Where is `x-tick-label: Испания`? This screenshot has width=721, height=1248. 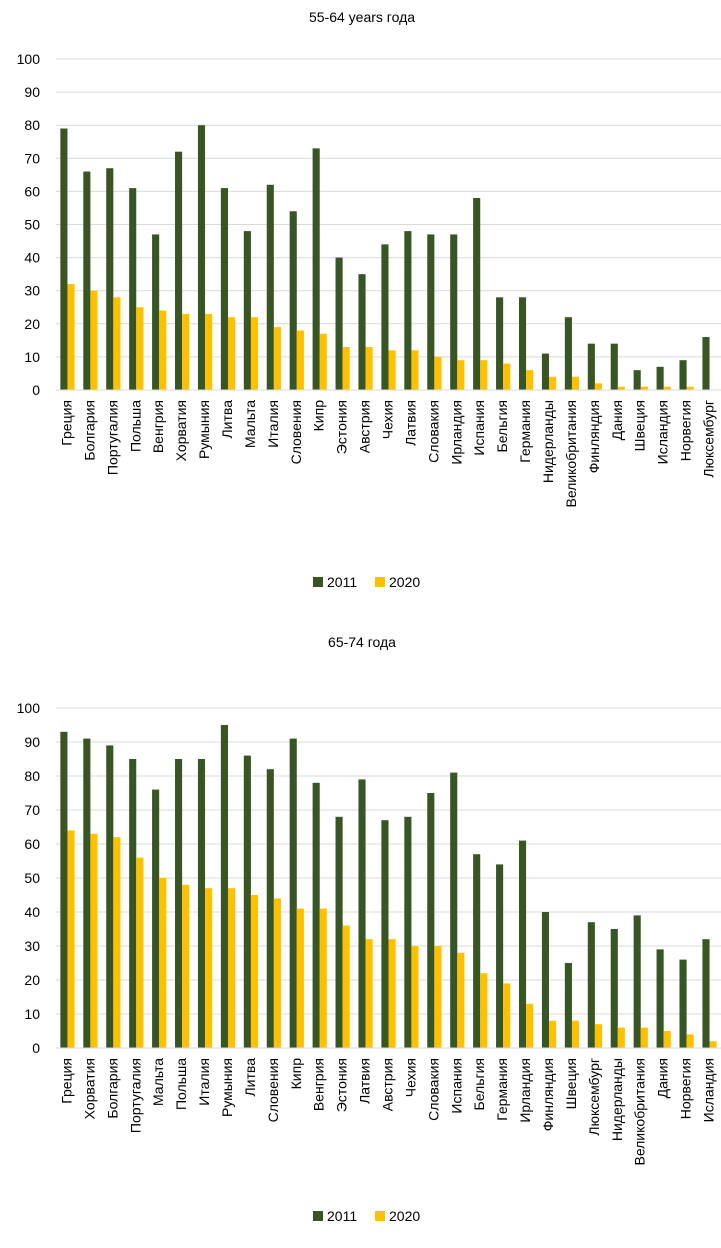
x-tick-label: Испания is located at coordinates (479, 428).